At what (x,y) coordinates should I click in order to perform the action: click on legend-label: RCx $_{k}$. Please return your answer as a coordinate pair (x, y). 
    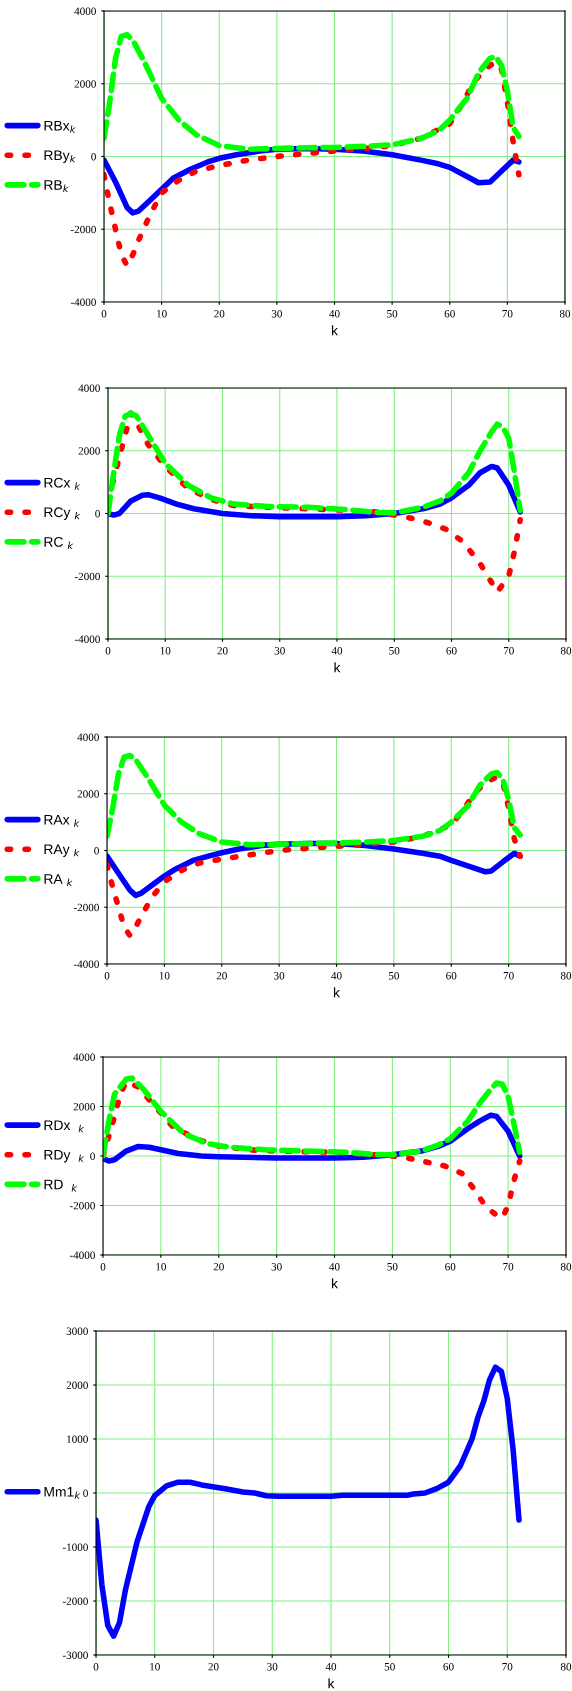
    Looking at the image, I should click on (62, 483).